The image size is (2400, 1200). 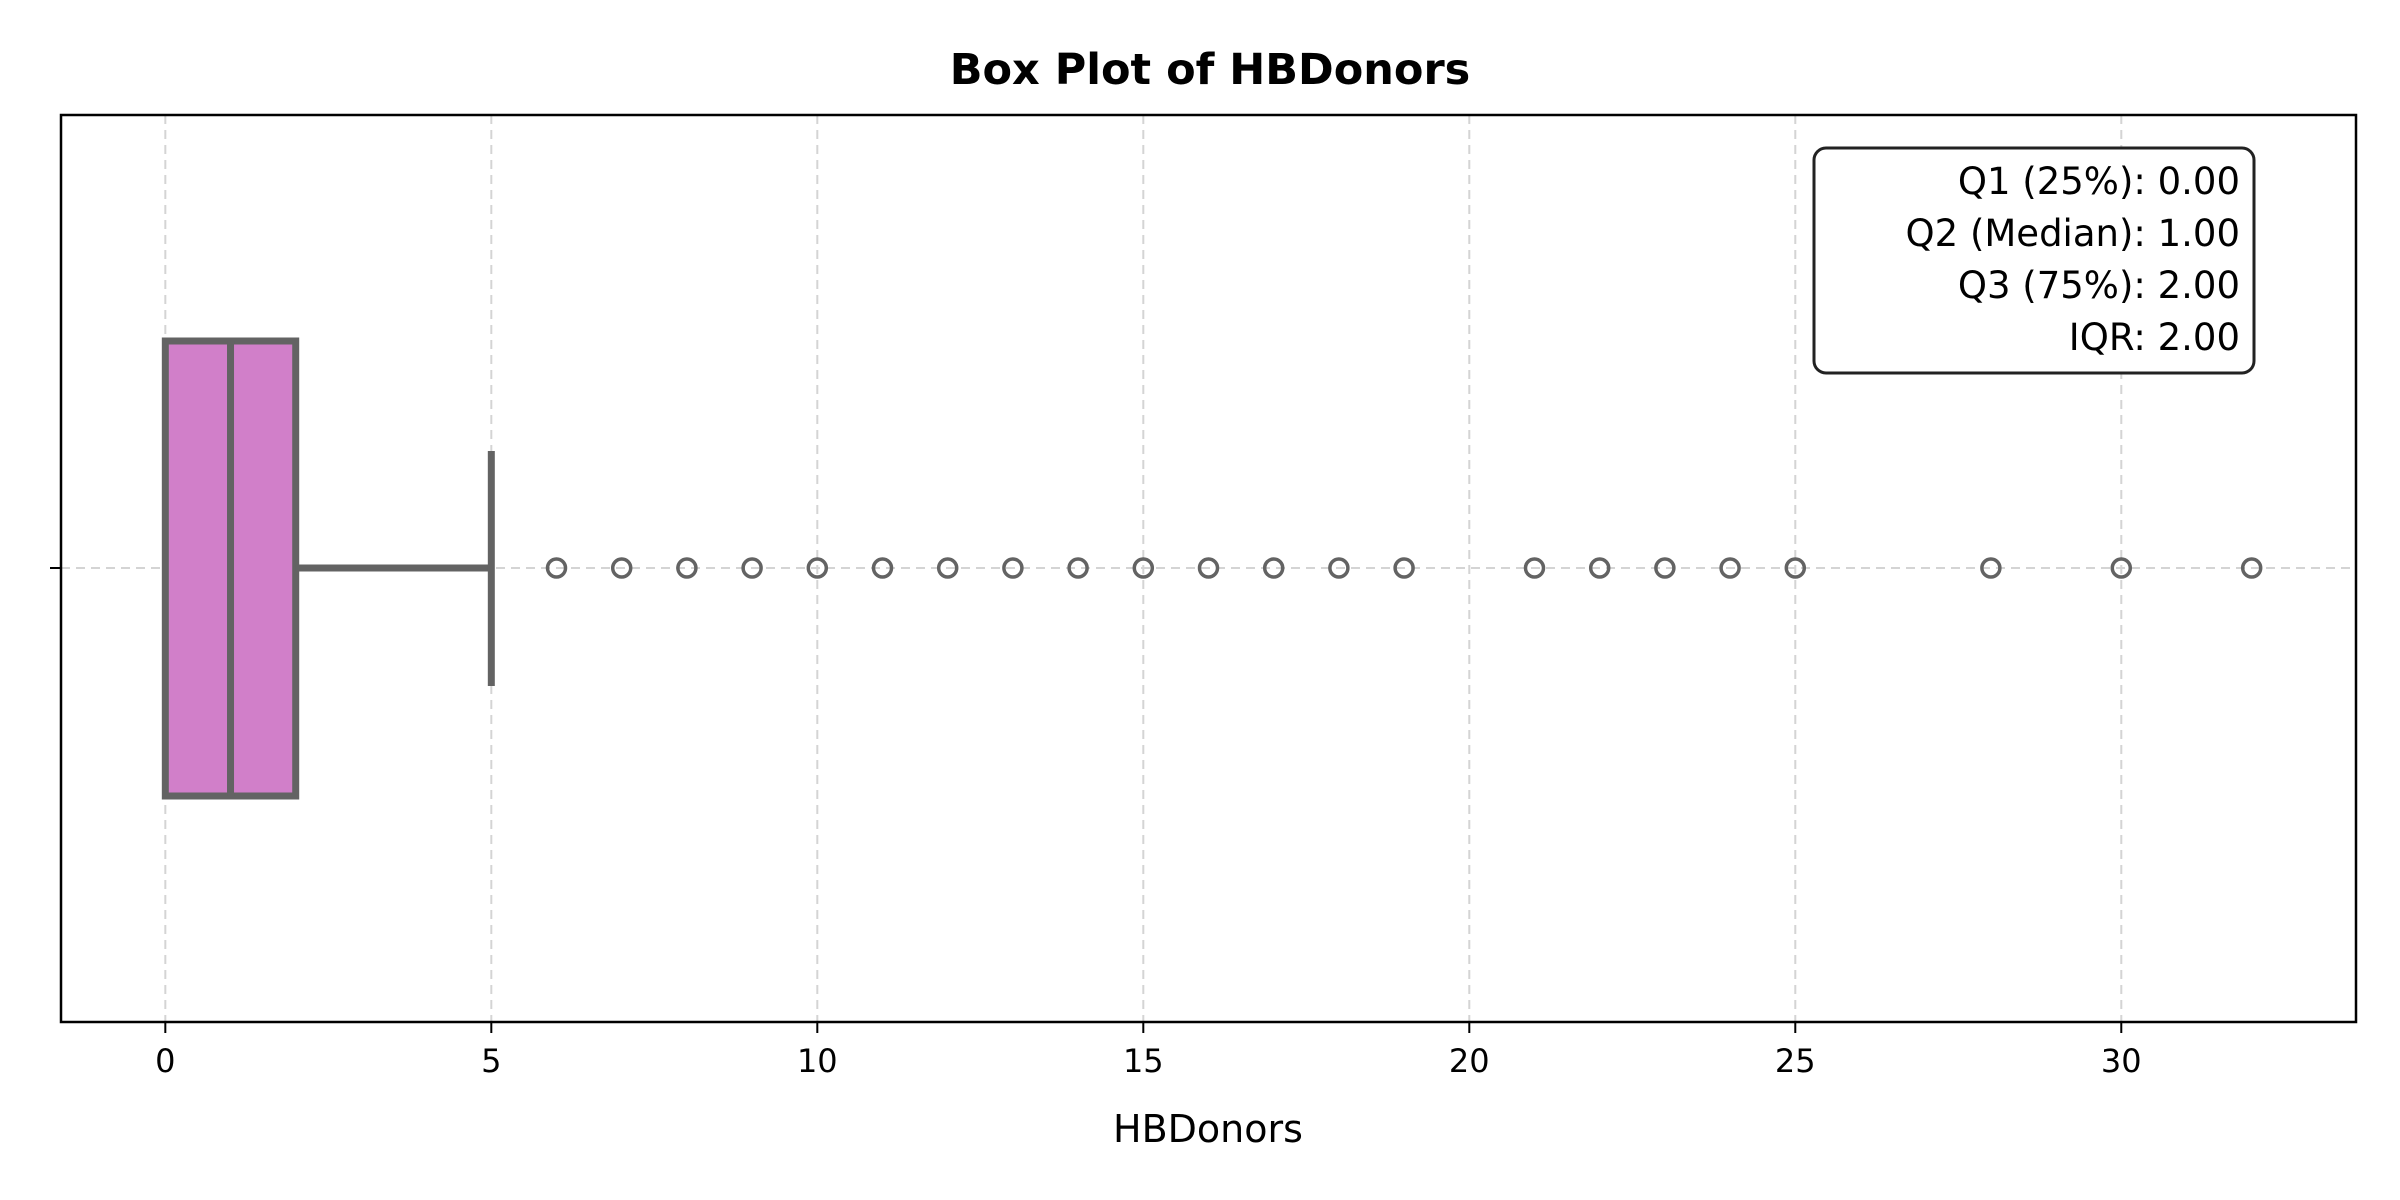 What do you see at coordinates (1143, 1061) in the screenshot?
I see `x-tick-label: 15` at bounding box center [1143, 1061].